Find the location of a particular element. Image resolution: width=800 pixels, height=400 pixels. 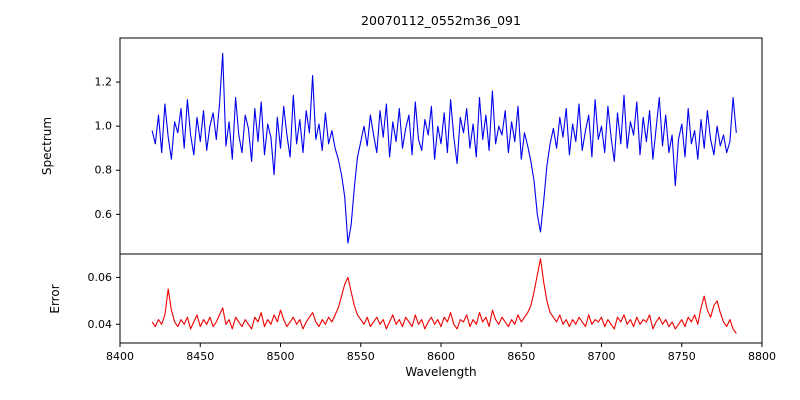

x-tick-label: 8500 is located at coordinates (281, 356).